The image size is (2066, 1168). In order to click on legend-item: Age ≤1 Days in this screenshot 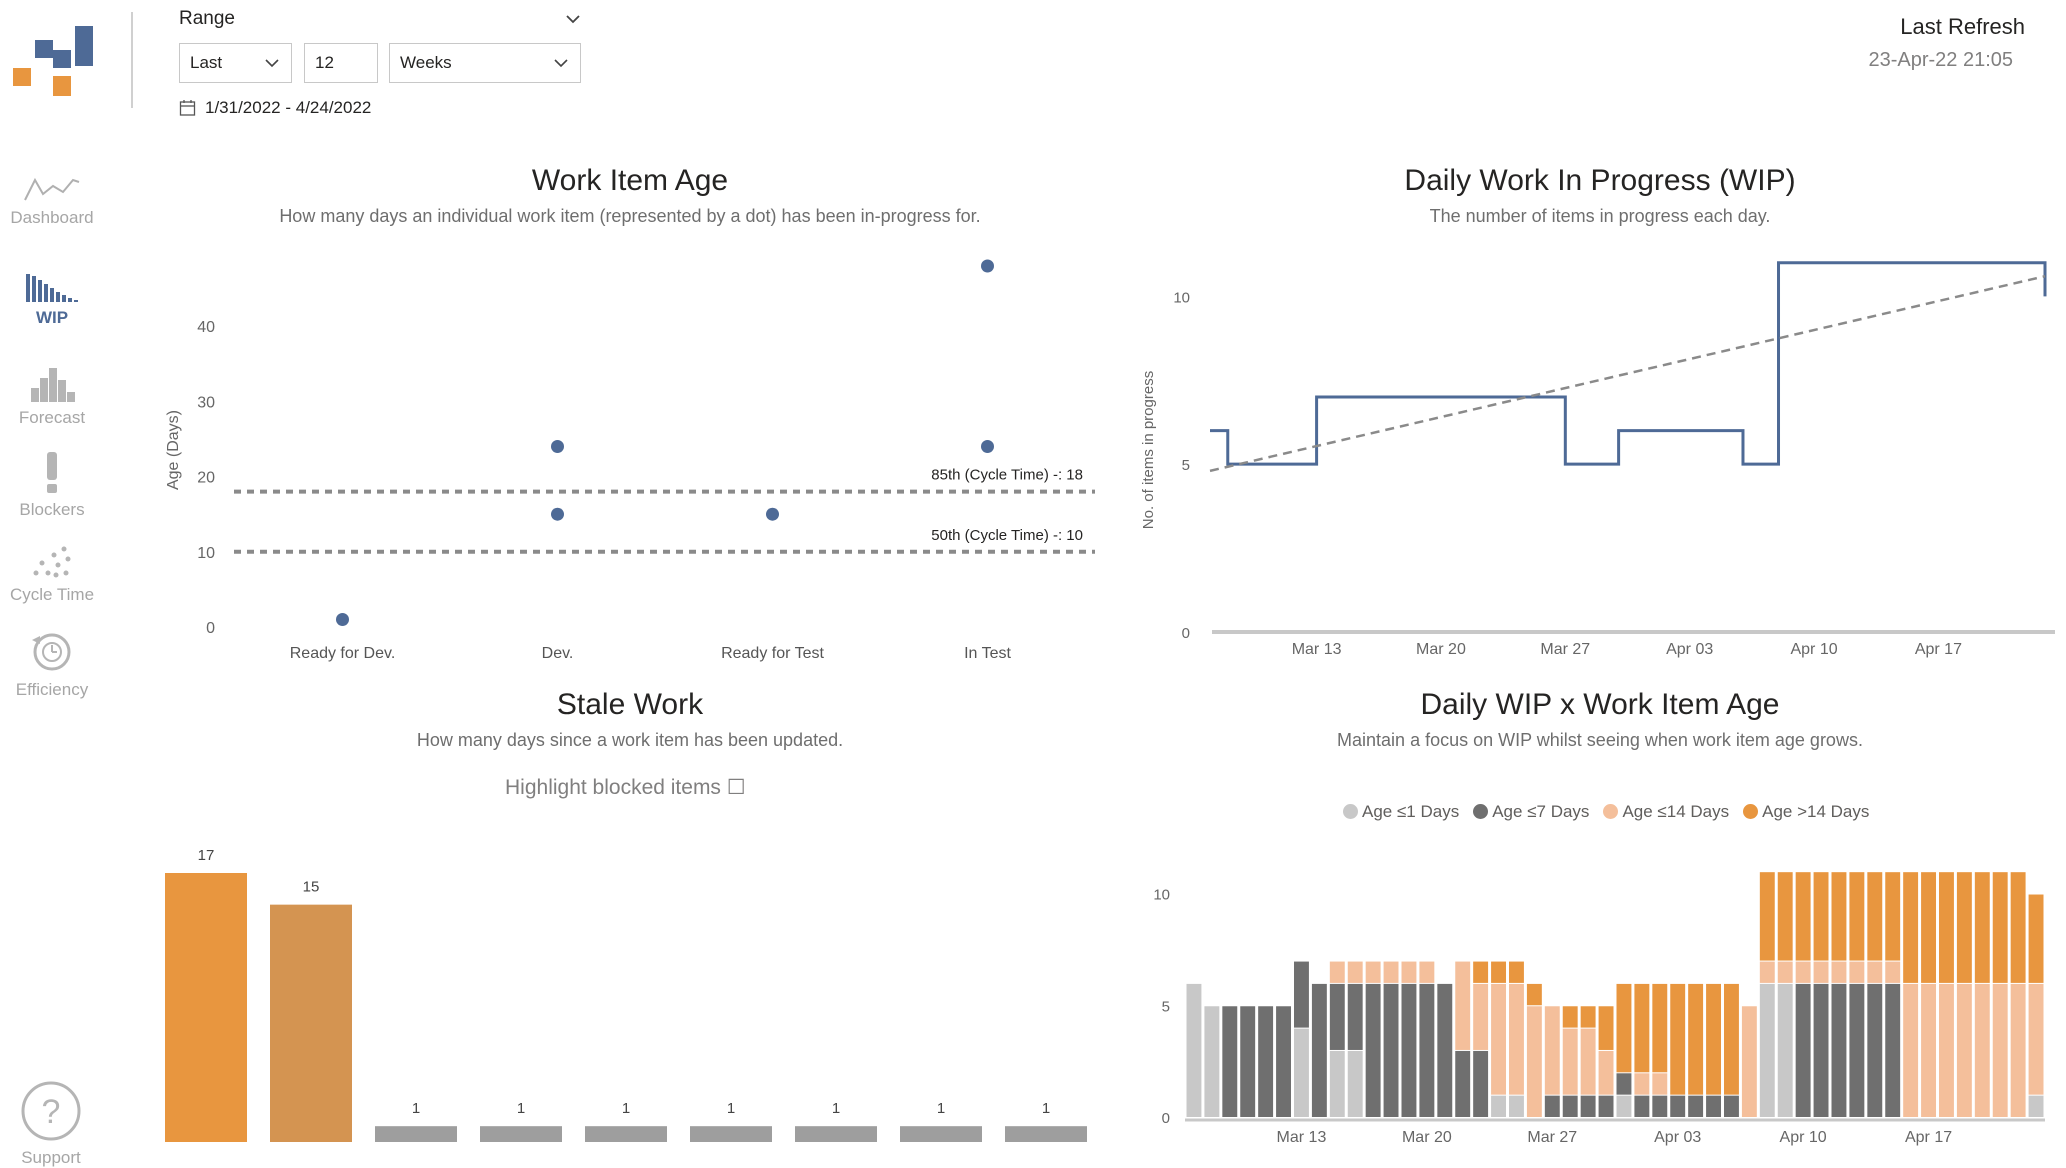, I will do `click(1401, 812)`.